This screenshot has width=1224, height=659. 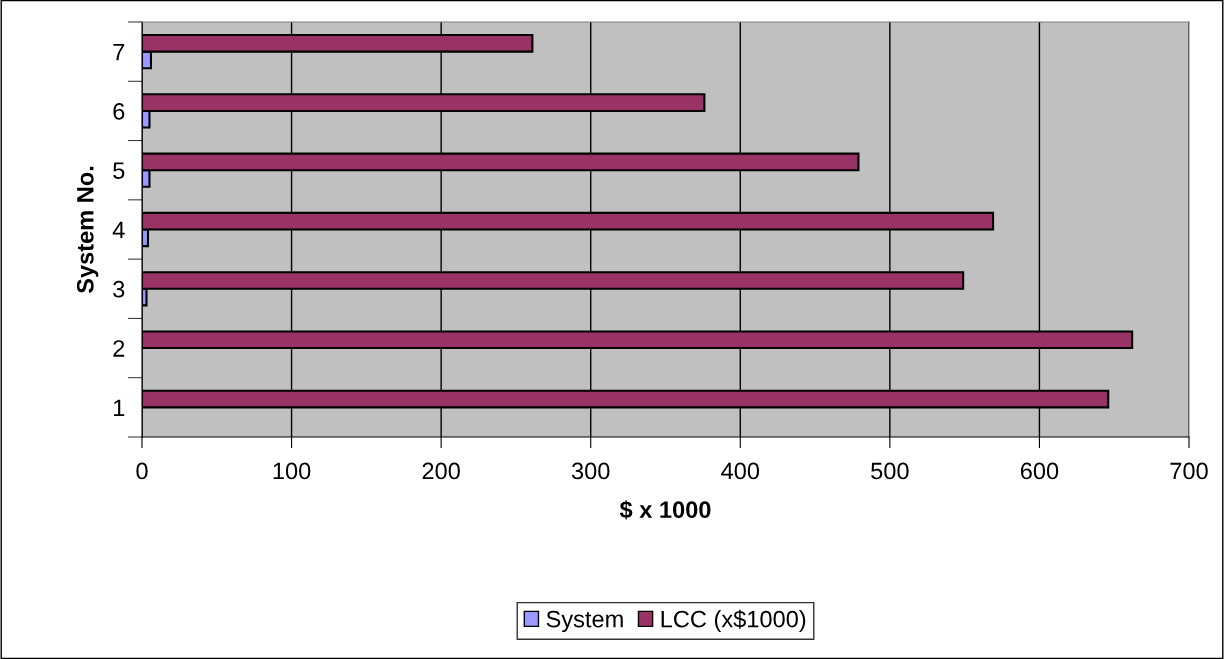 What do you see at coordinates (1039, 471) in the screenshot?
I see `x-tick-label: 600` at bounding box center [1039, 471].